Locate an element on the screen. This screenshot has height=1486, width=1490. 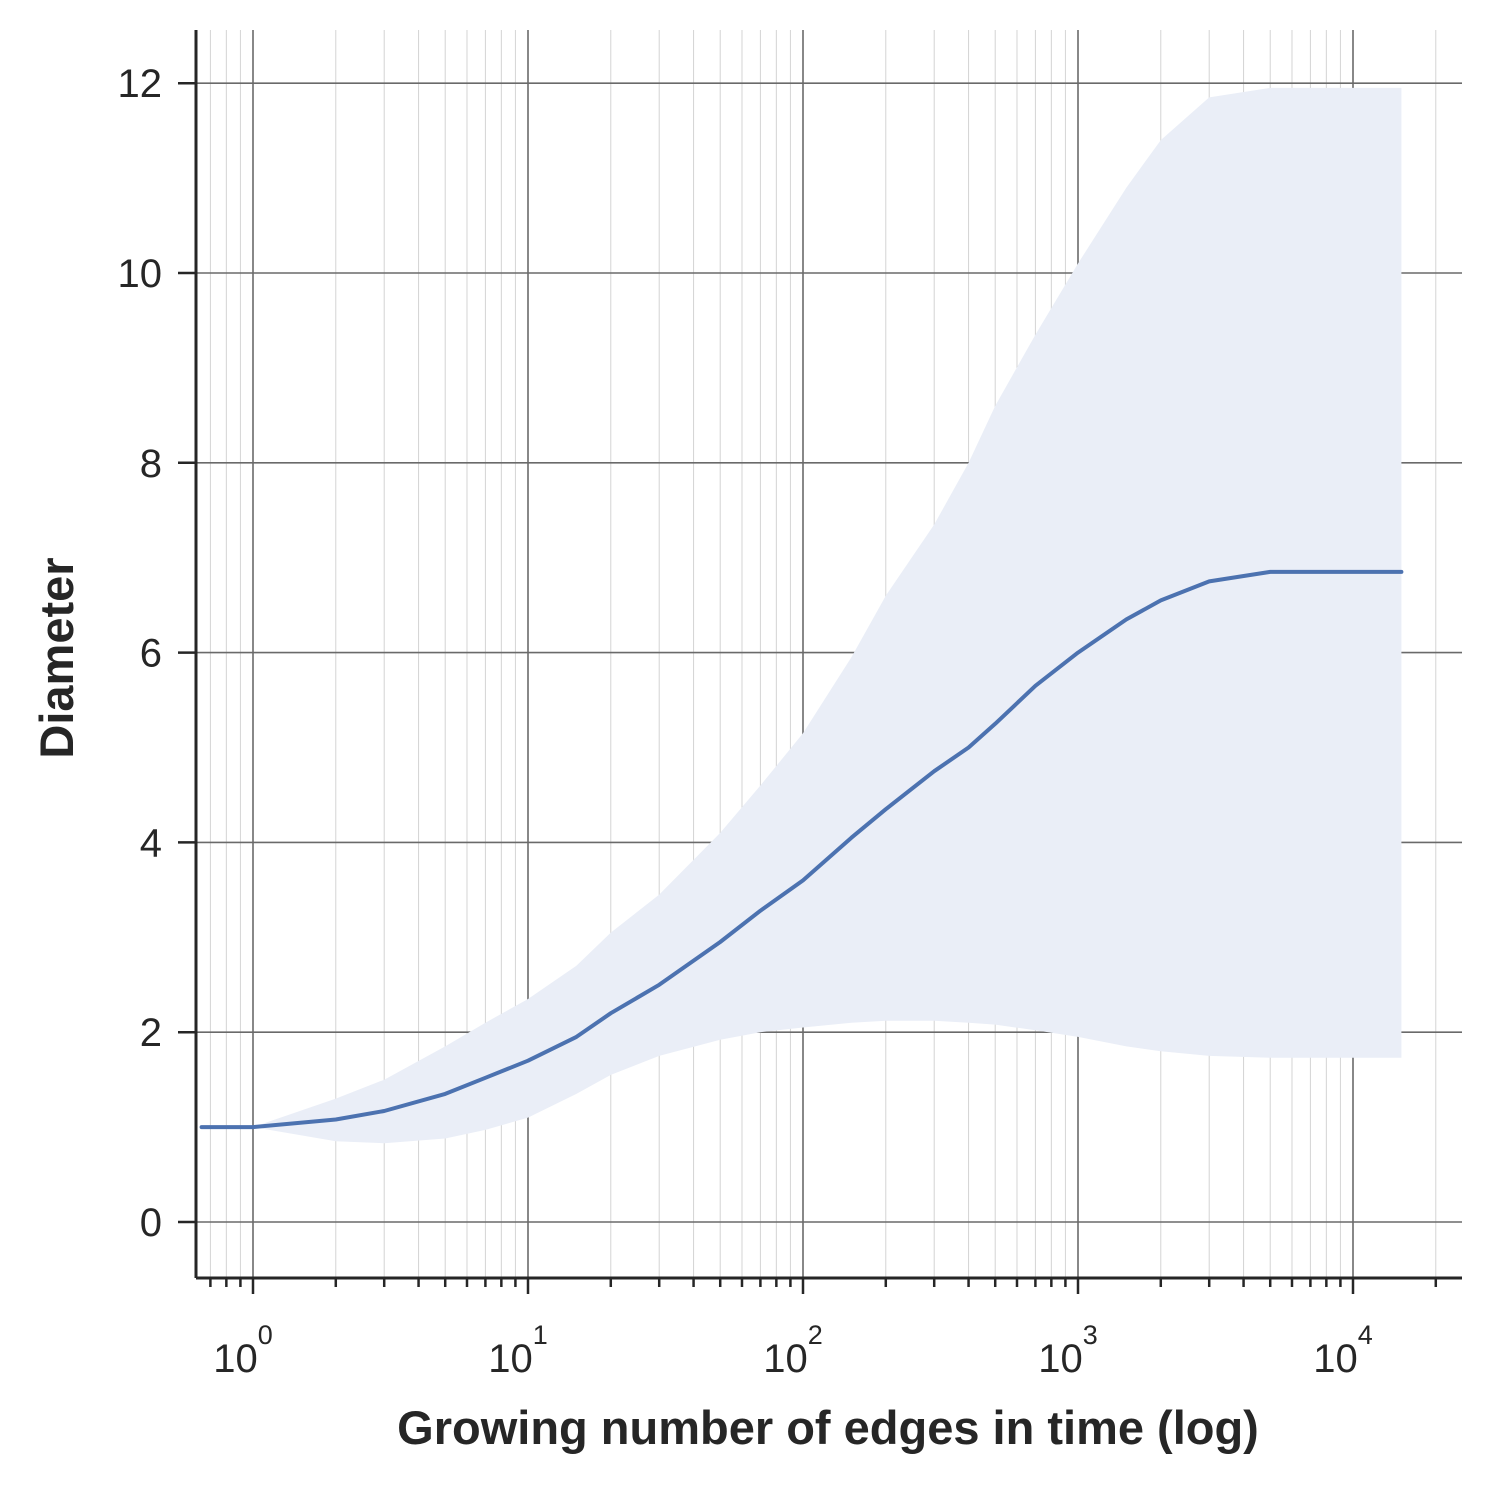
x-tick-label: 10³ is located at coordinates (1068, 1350).